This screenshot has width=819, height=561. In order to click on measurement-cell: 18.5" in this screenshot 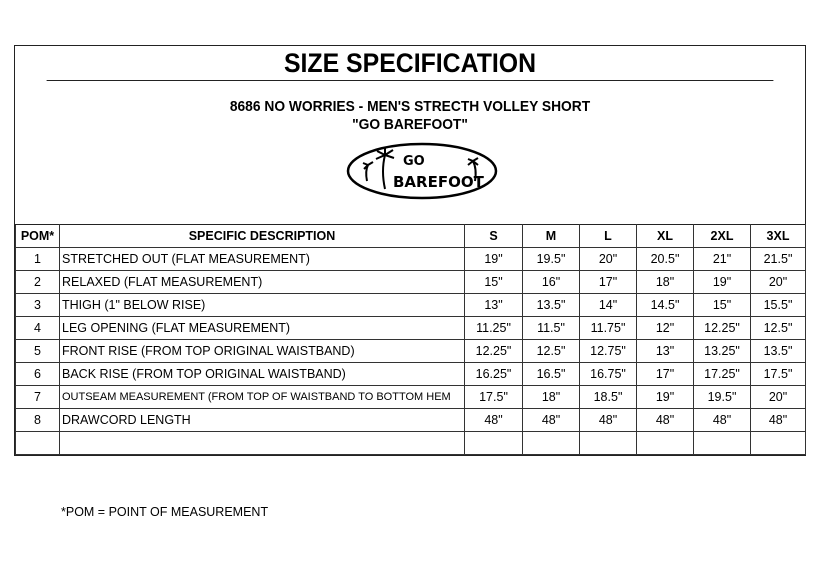, I will do `click(608, 397)`.